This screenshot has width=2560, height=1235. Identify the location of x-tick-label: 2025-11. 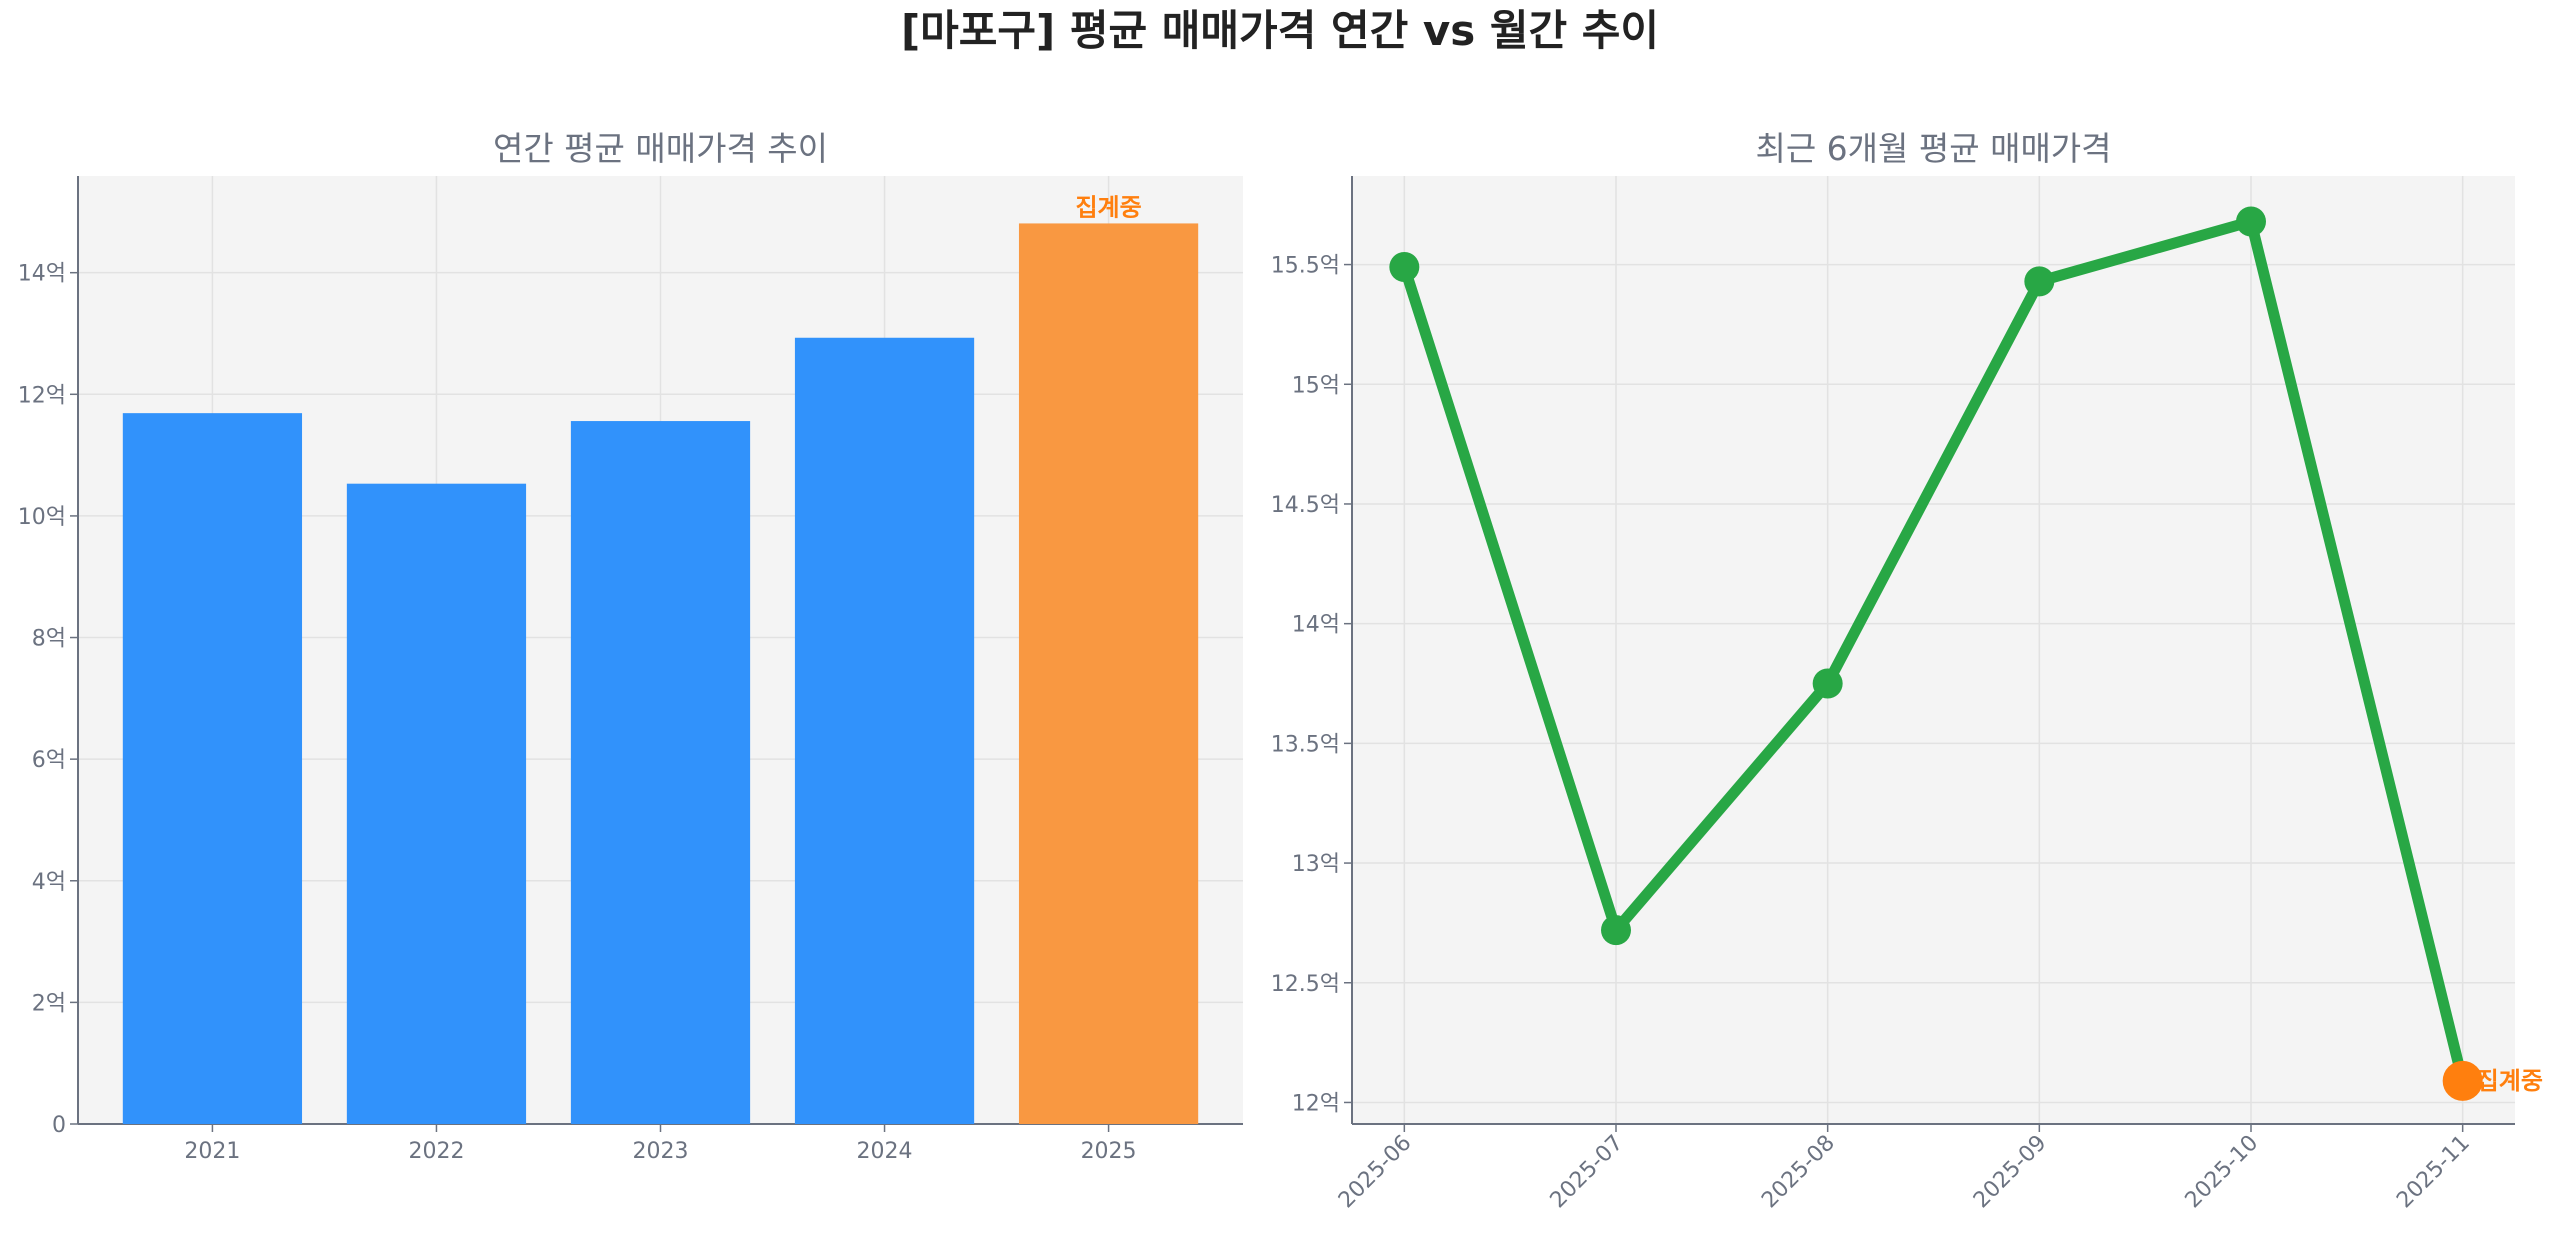
(2433, 1172).